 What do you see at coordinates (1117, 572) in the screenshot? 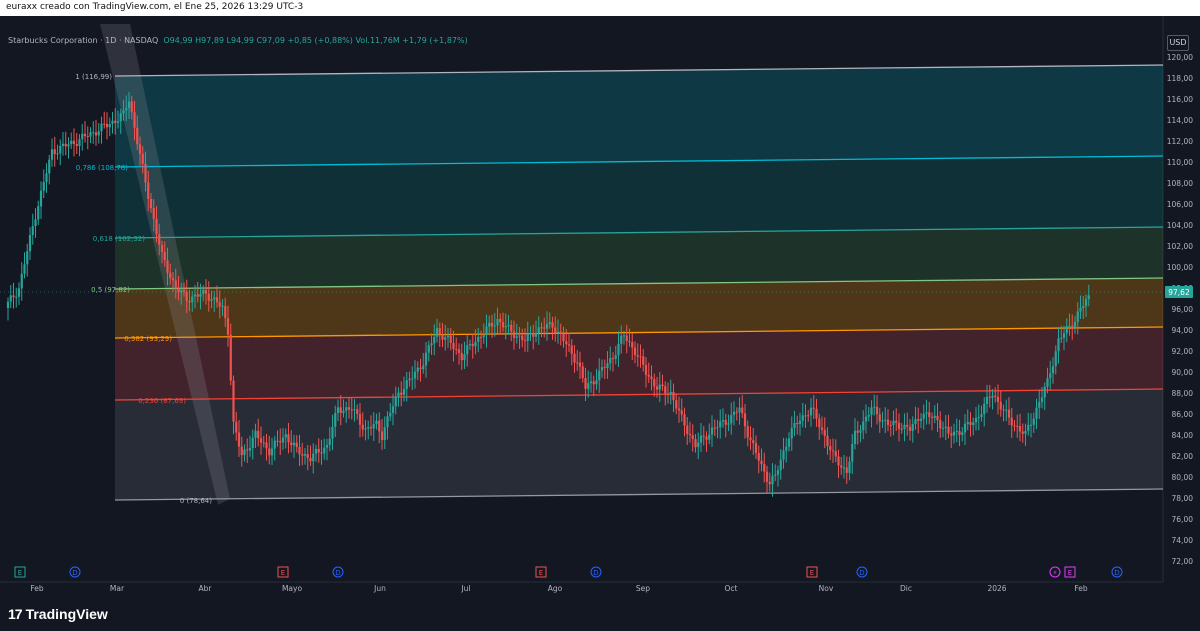
I see `dividend-marker-icon` at bounding box center [1117, 572].